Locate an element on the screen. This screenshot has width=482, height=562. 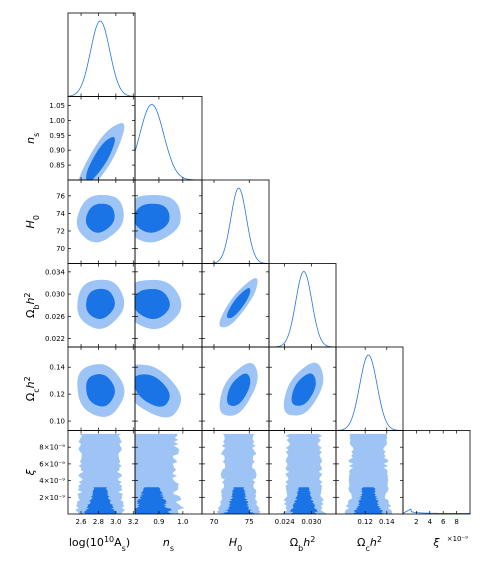
contour-68-ns-Obh2 is located at coordinates (152, 304).